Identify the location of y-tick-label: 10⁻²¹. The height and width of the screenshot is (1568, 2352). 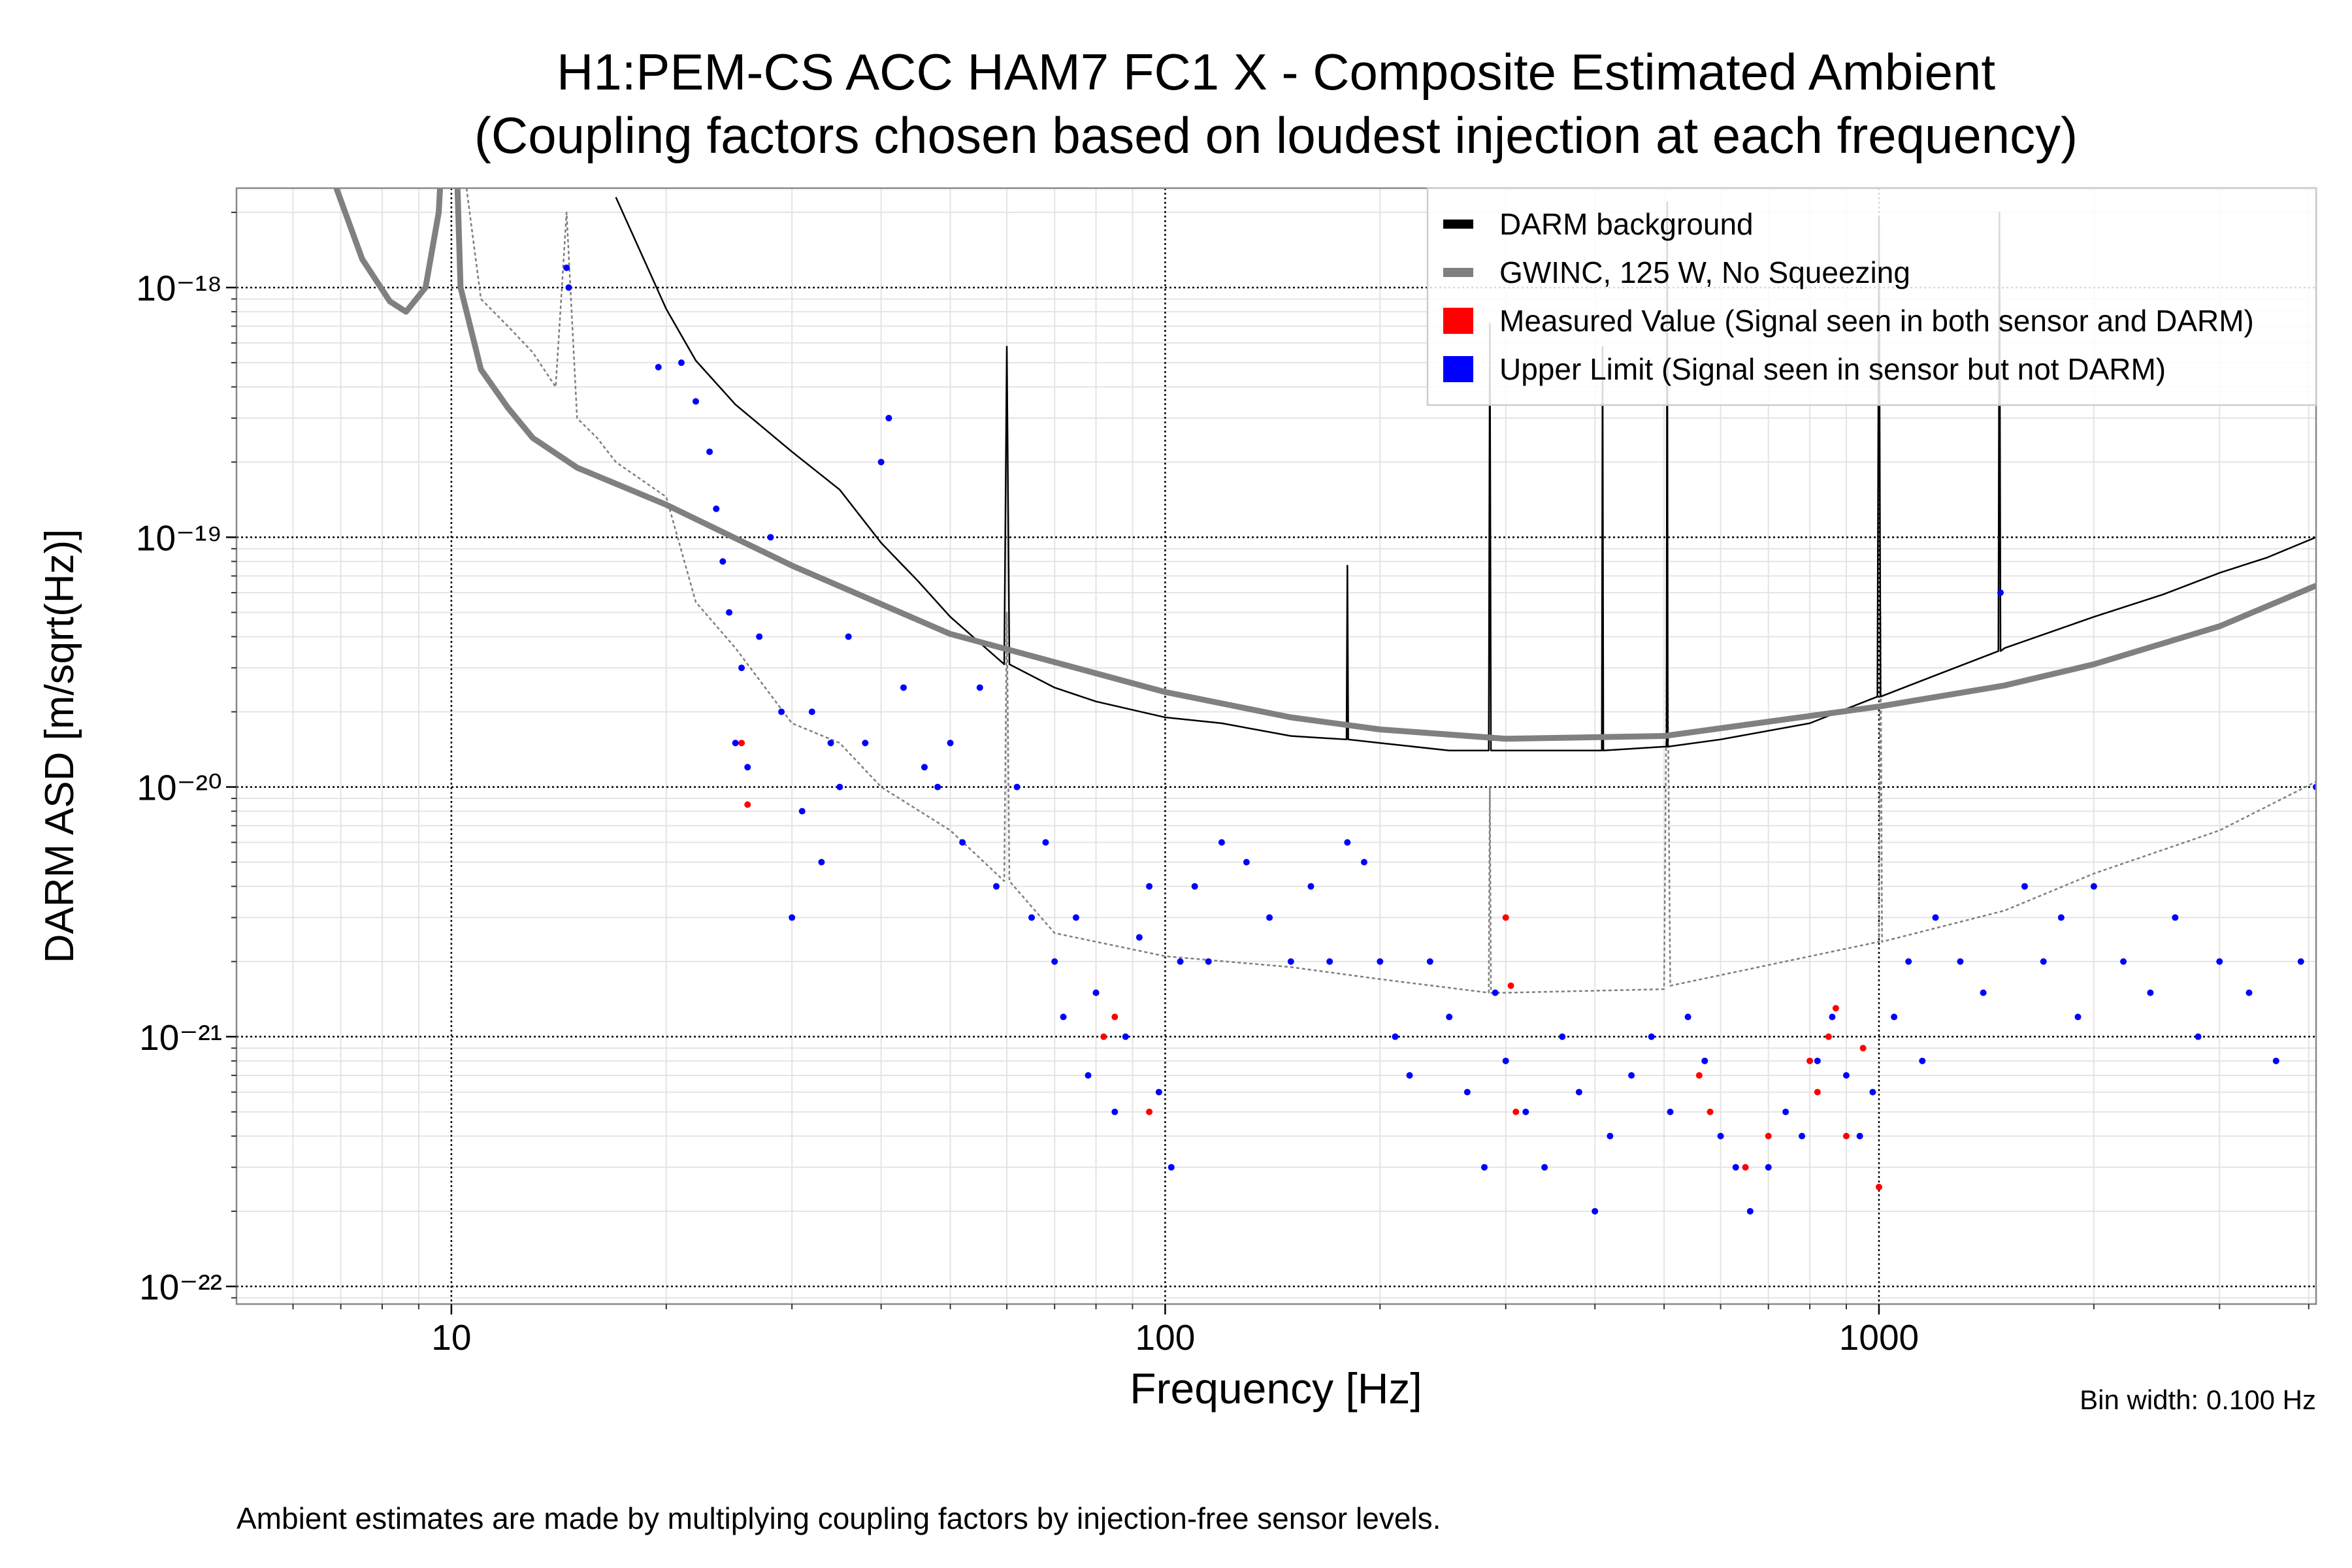
(180, 1037).